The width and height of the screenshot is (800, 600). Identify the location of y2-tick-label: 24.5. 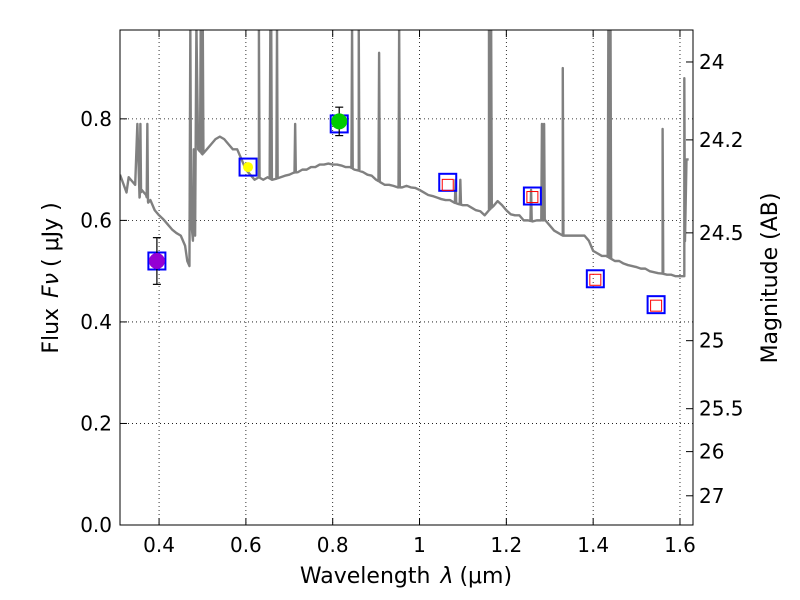
(721, 233).